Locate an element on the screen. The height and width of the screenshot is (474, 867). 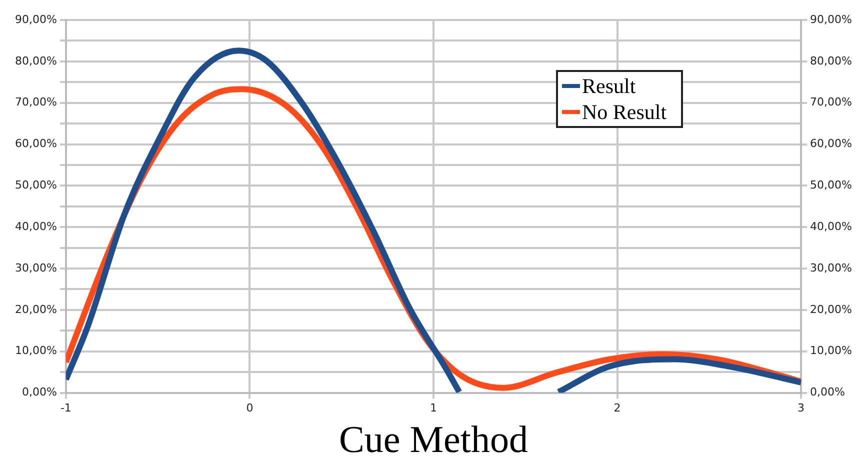
y2-tick-label: 30,00% is located at coordinates (831, 267).